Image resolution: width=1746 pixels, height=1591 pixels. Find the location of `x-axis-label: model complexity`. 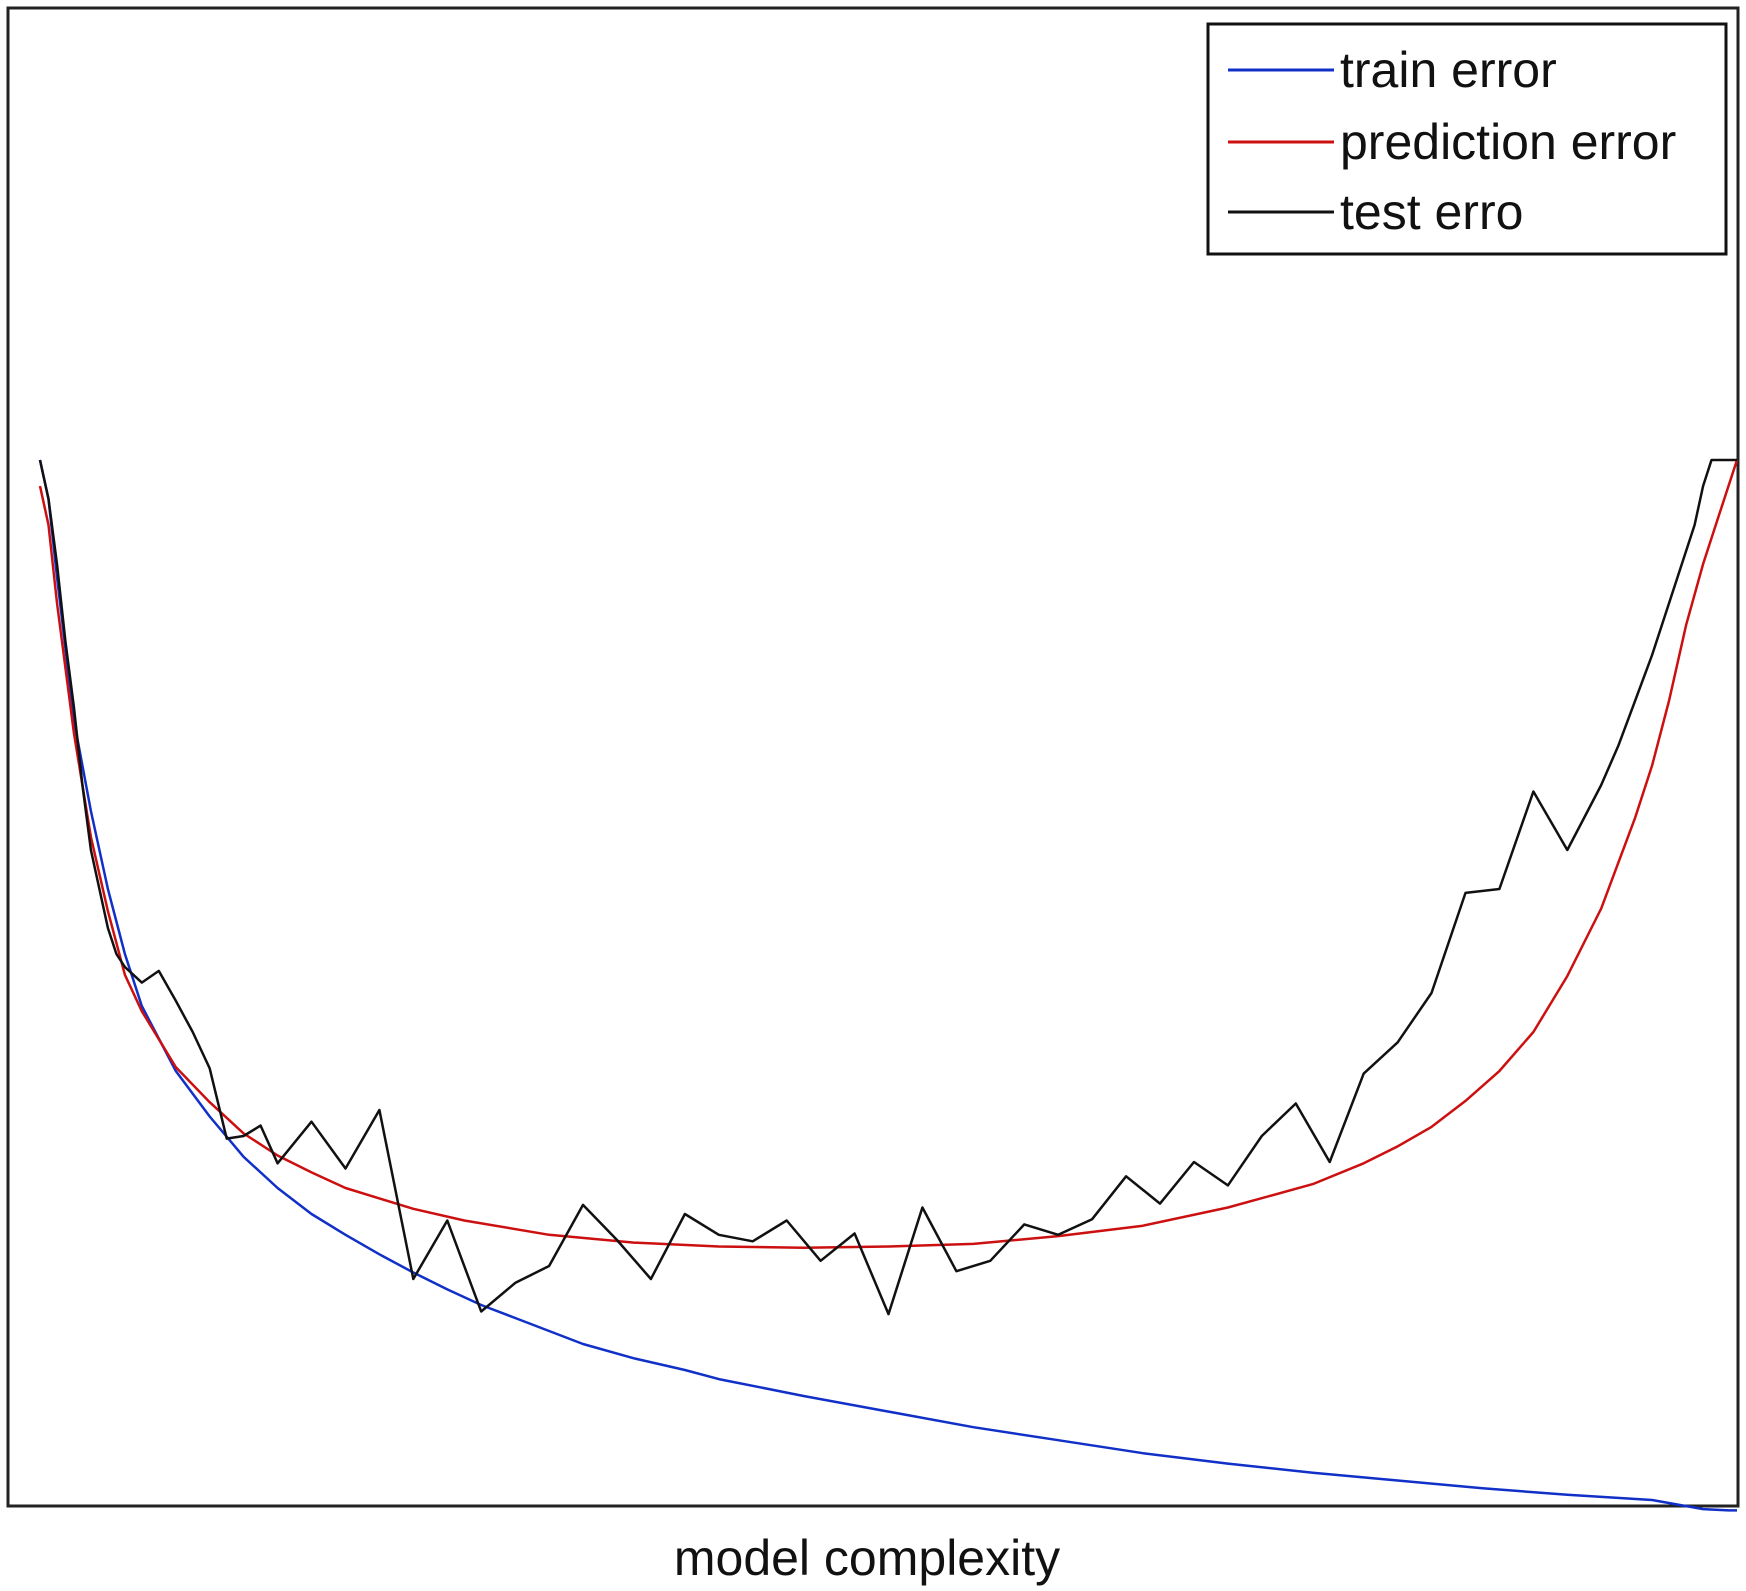

x-axis-label: model complexity is located at coordinates (867, 1558).